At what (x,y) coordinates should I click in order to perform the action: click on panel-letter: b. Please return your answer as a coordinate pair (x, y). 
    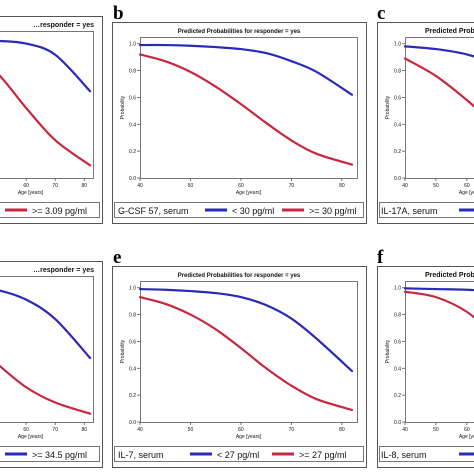
    Looking at the image, I should click on (118, 13).